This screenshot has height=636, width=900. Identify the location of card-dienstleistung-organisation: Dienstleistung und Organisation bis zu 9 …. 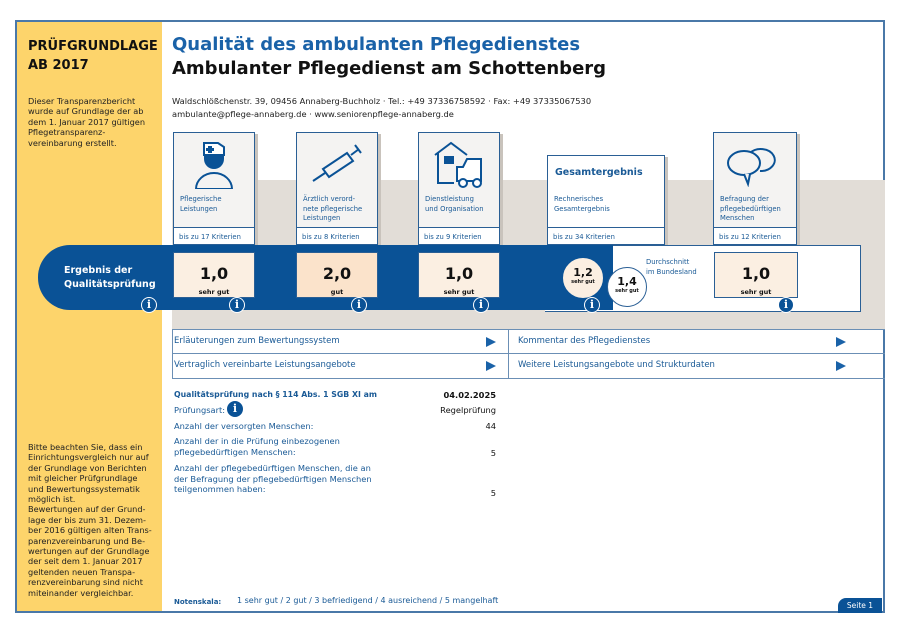
(459, 188).